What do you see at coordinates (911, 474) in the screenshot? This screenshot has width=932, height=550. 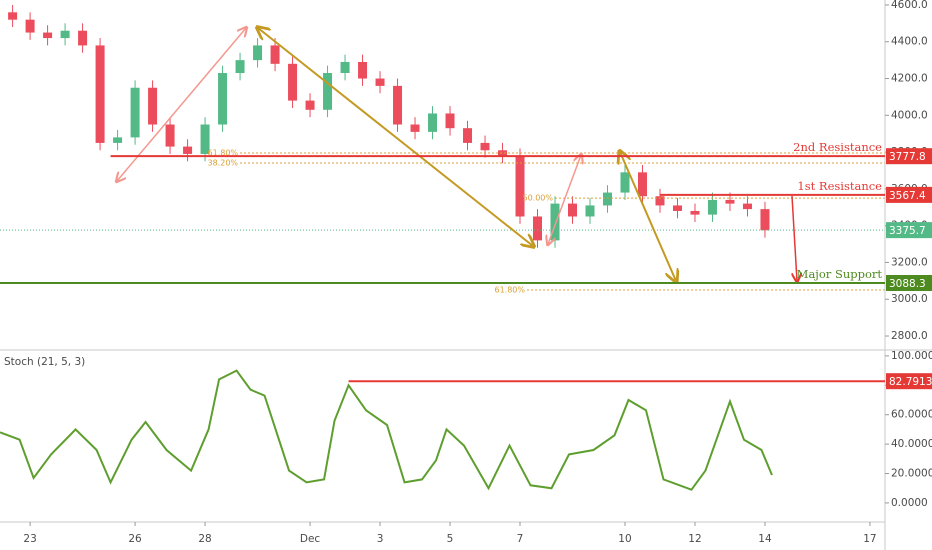 I see `y-tick-label: 20.0000` at bounding box center [911, 474].